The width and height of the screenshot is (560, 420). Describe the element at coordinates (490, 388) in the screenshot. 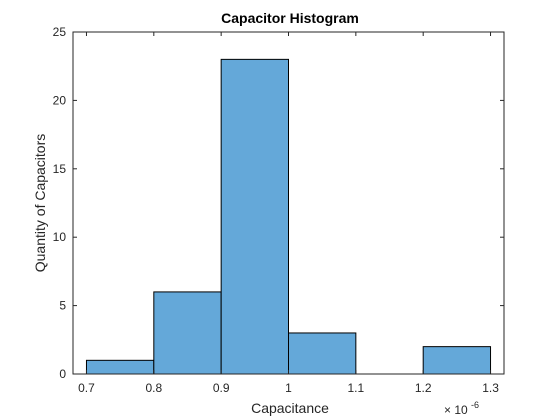

I see `x-tick-label: 1.3` at that location.